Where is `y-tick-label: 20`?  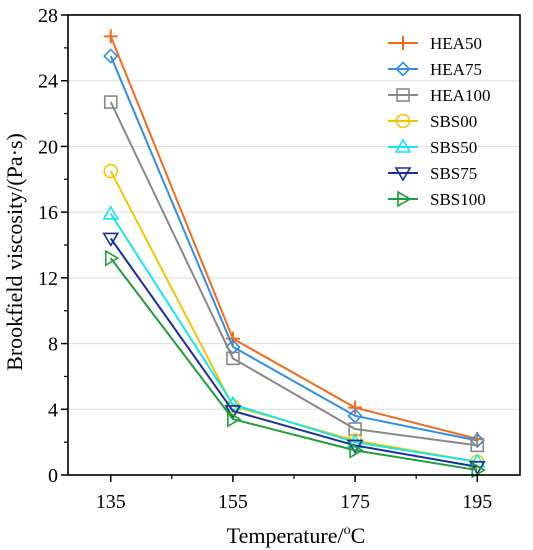 y-tick-label: 20 is located at coordinates (48, 147).